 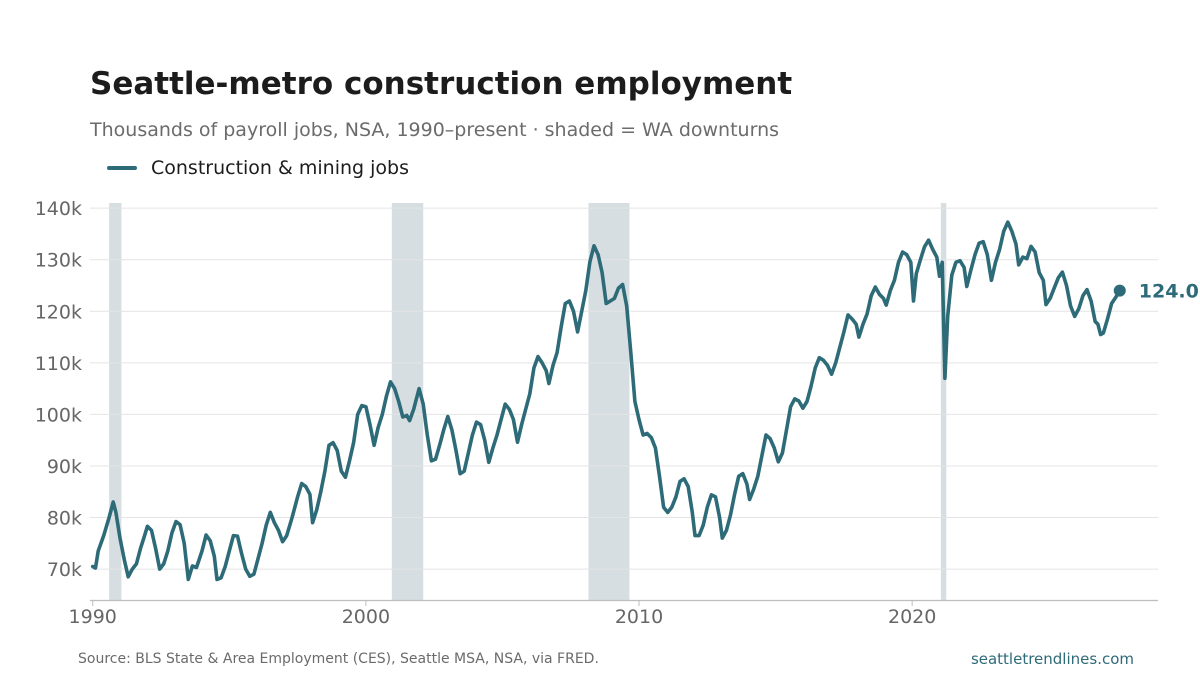 I want to click on x-tick-label: 2010, so click(x=639, y=617).